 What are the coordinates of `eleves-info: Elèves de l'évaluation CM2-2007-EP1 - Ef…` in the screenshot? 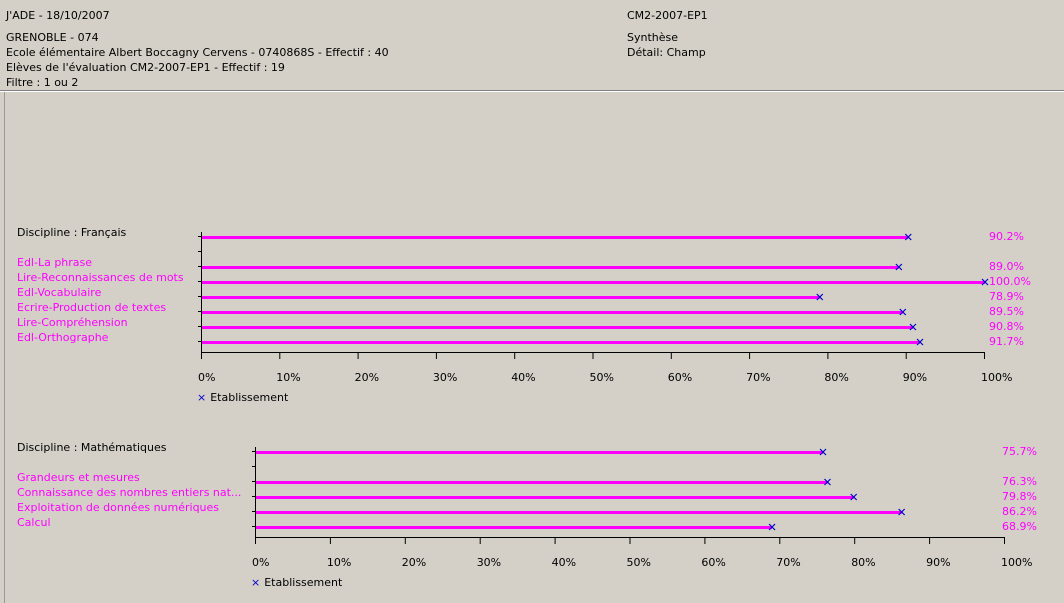 It's located at (145, 67).